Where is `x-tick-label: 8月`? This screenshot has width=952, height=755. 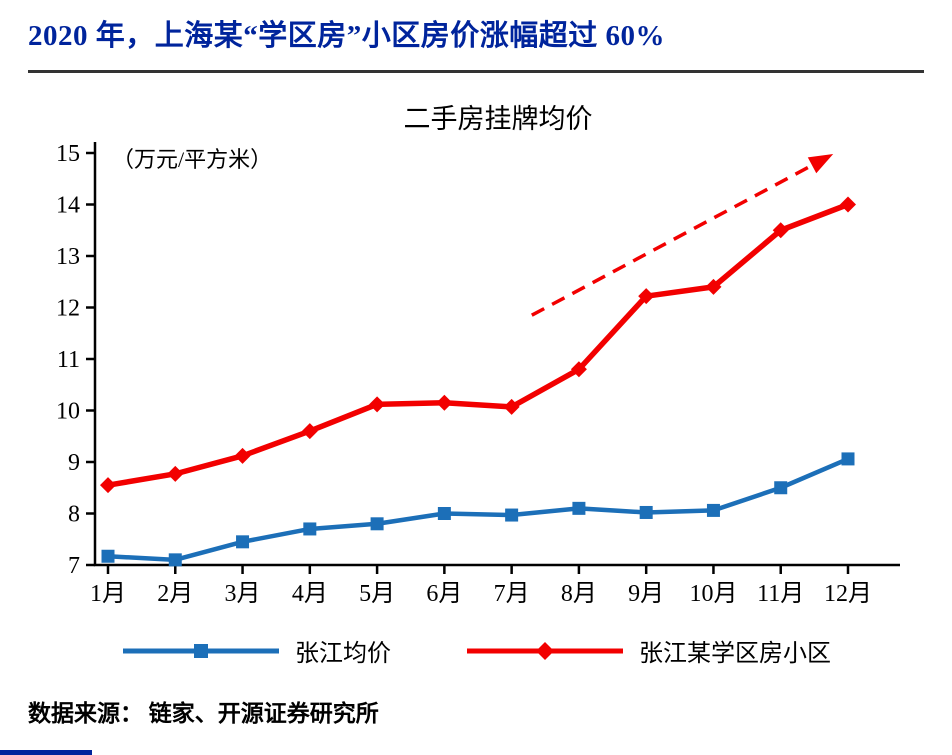 x-tick-label: 8月 is located at coordinates (579, 594).